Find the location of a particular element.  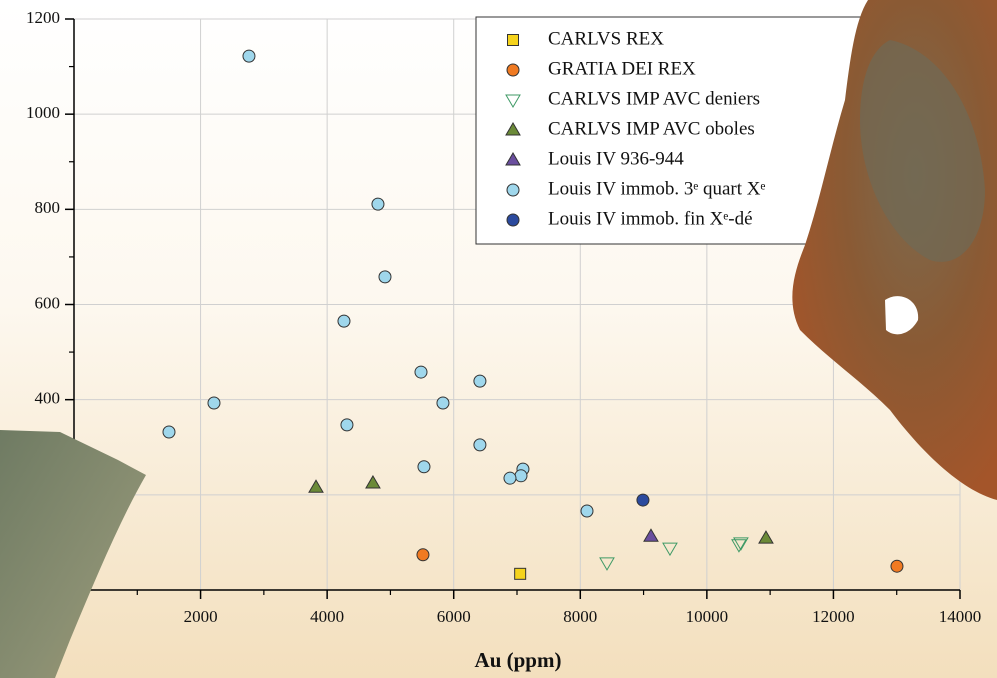

legend-label: Louis IV immob. fin Xᵉ-dé is located at coordinates (650, 218).